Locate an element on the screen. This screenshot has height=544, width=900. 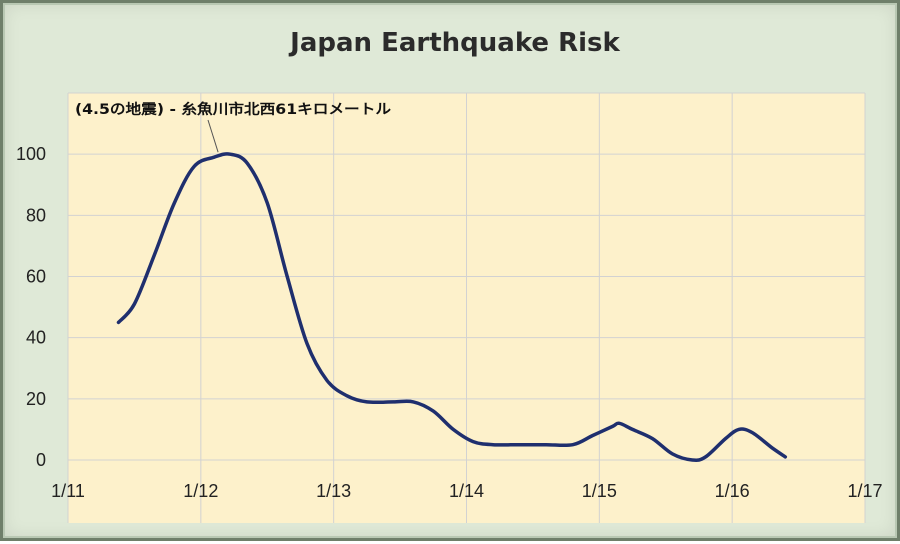
x-tick-label: 1/17 is located at coordinates (864, 491).